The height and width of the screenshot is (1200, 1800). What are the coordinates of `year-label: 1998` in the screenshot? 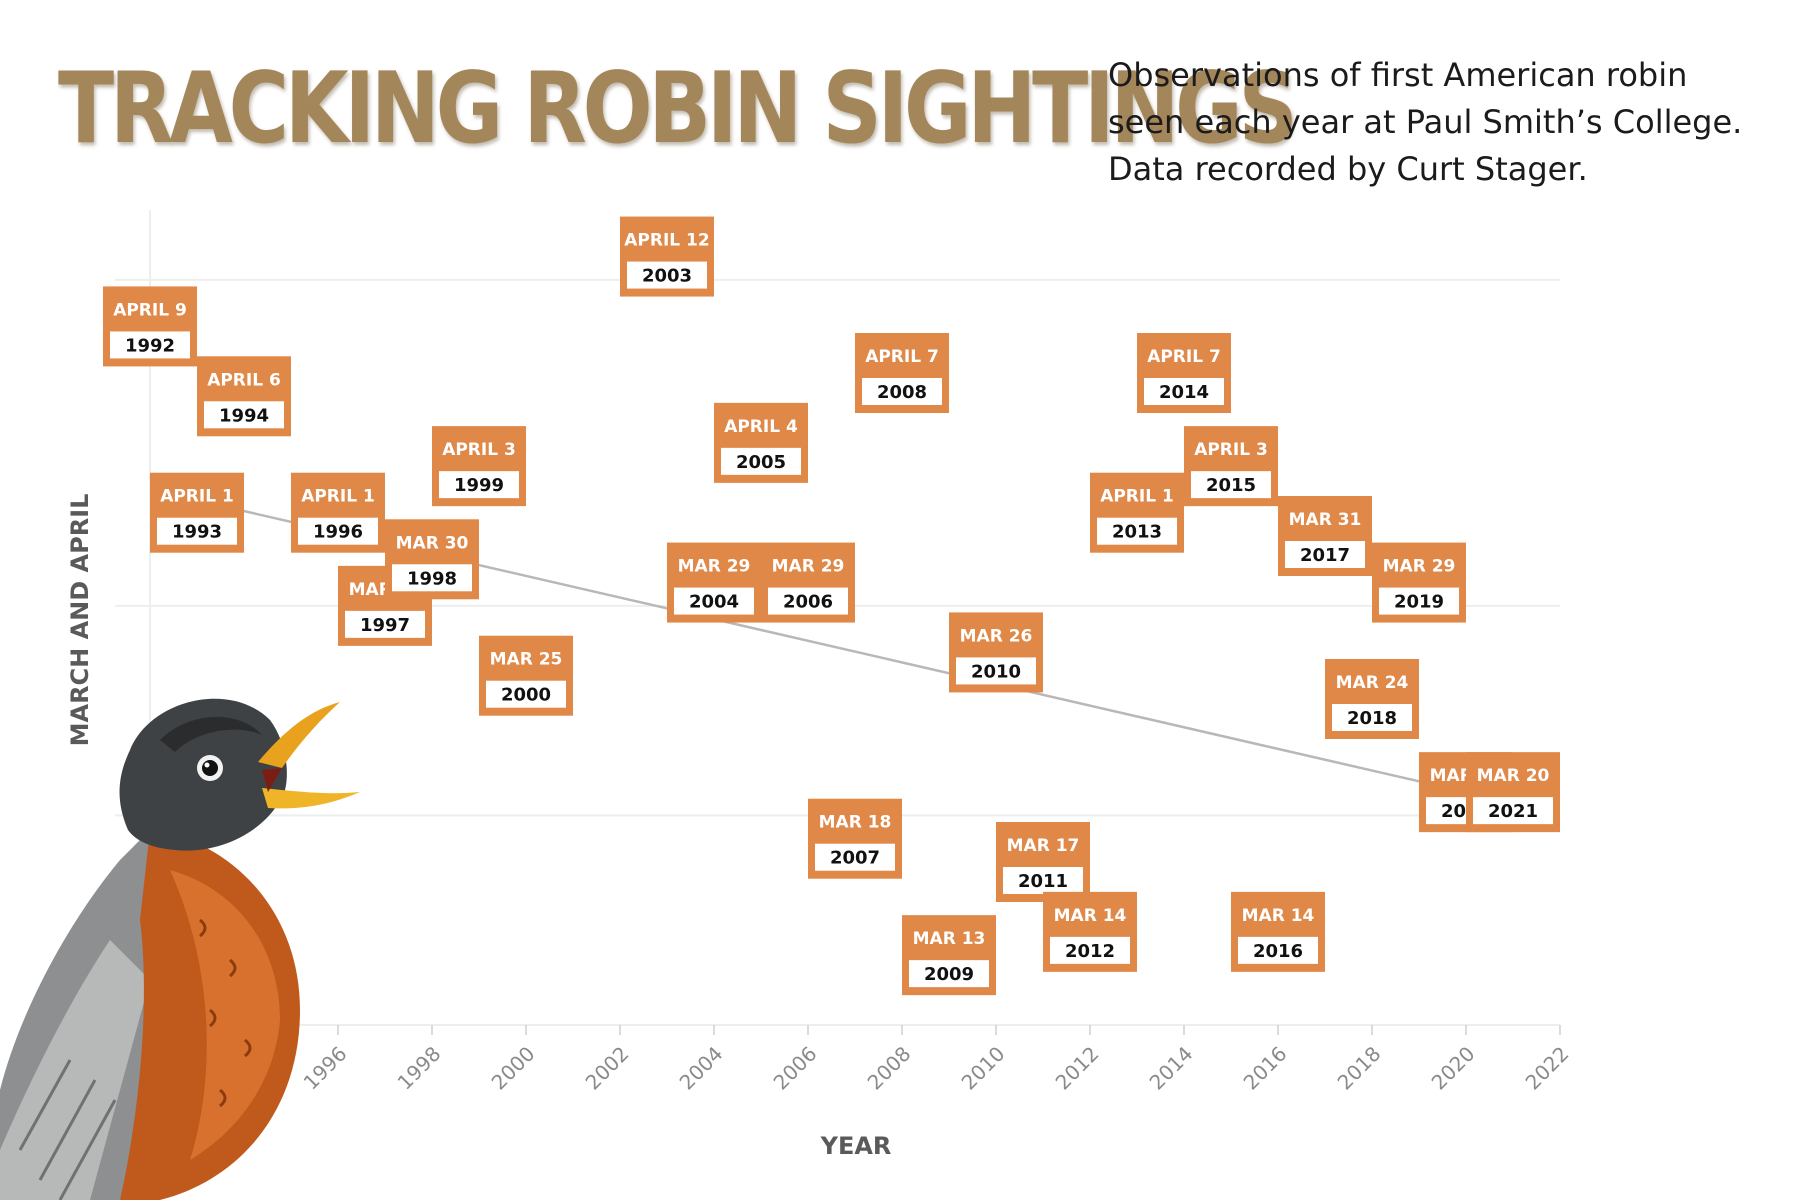 It's located at (432, 578).